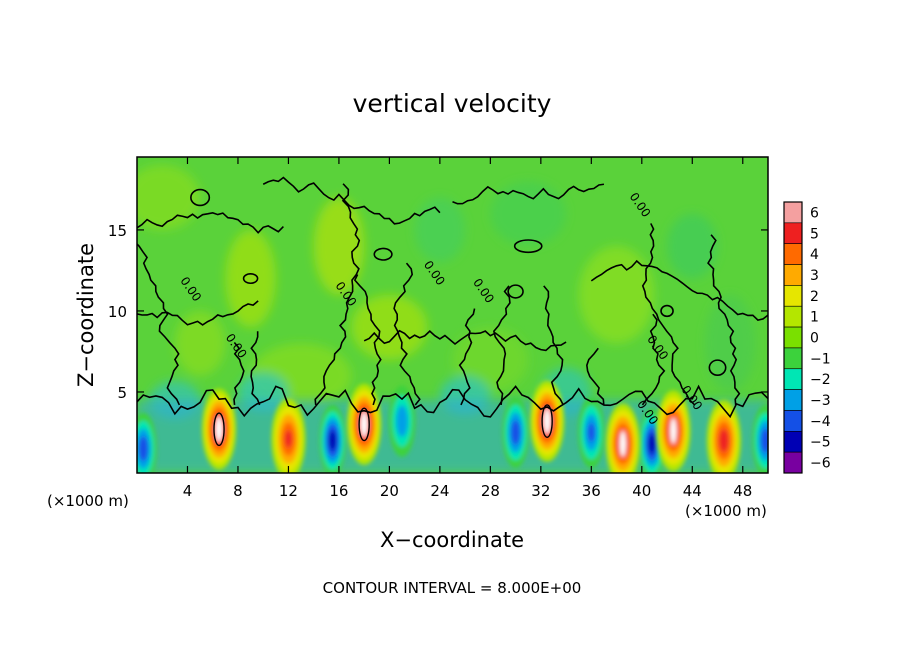 The width and height of the screenshot is (904, 659). What do you see at coordinates (814, 339) in the screenshot?
I see `colorbar-label: 0` at bounding box center [814, 339].